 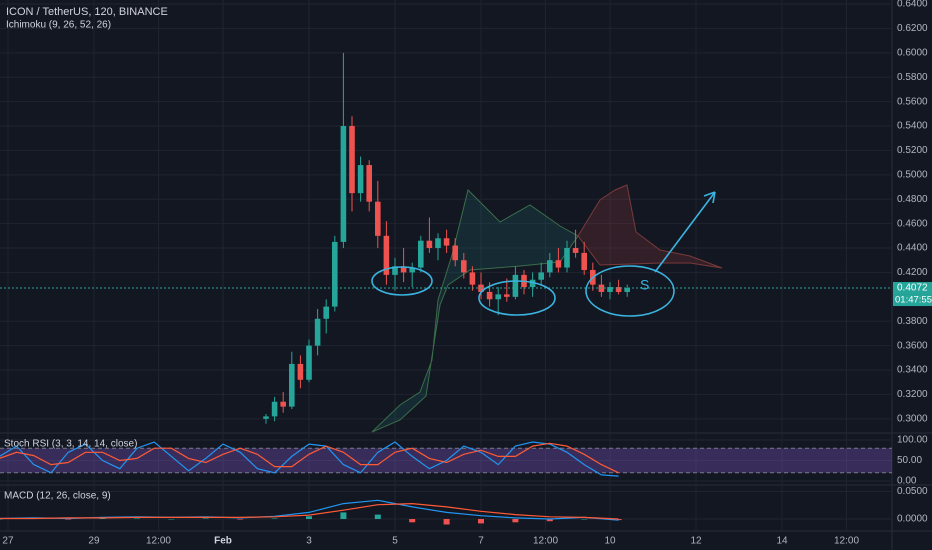 I want to click on last-price-box, so click(x=912, y=288).